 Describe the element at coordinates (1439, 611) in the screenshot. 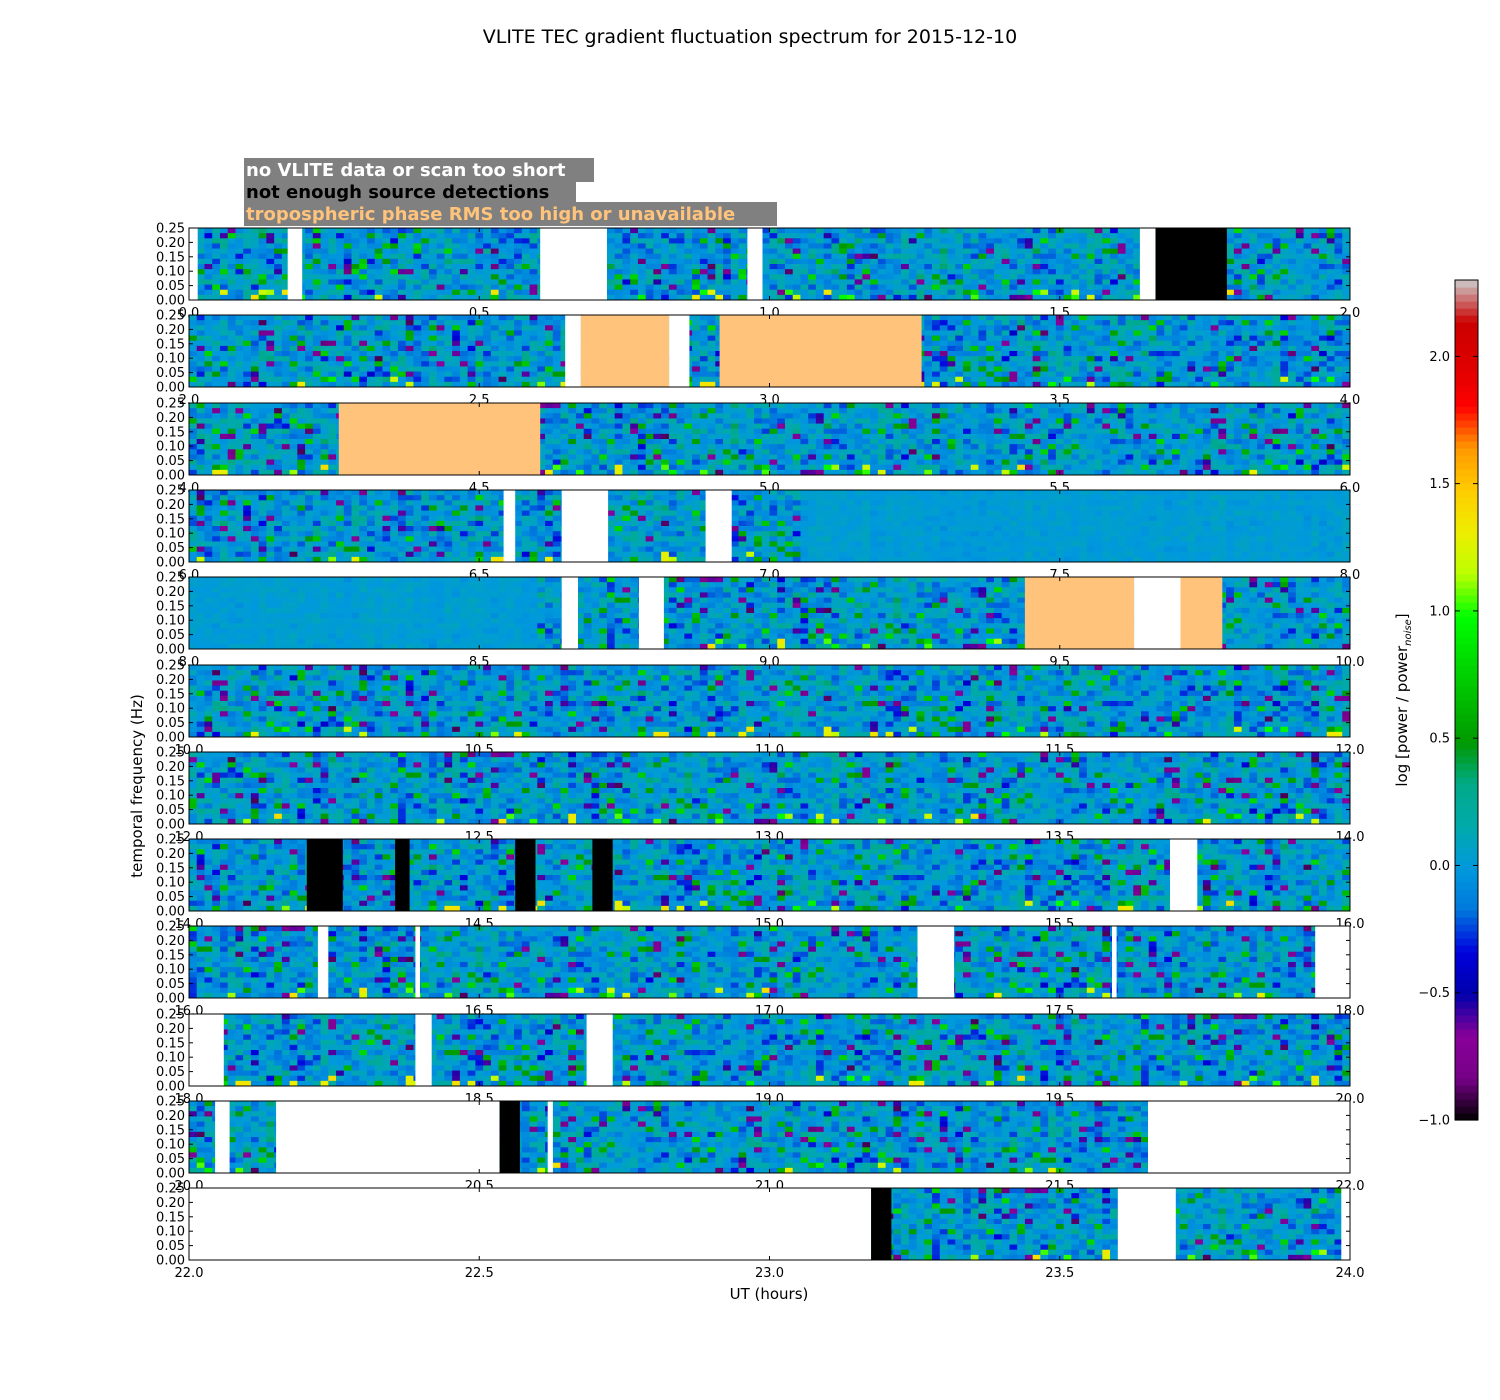

I see `colorbar-tick-label: 1.0` at that location.